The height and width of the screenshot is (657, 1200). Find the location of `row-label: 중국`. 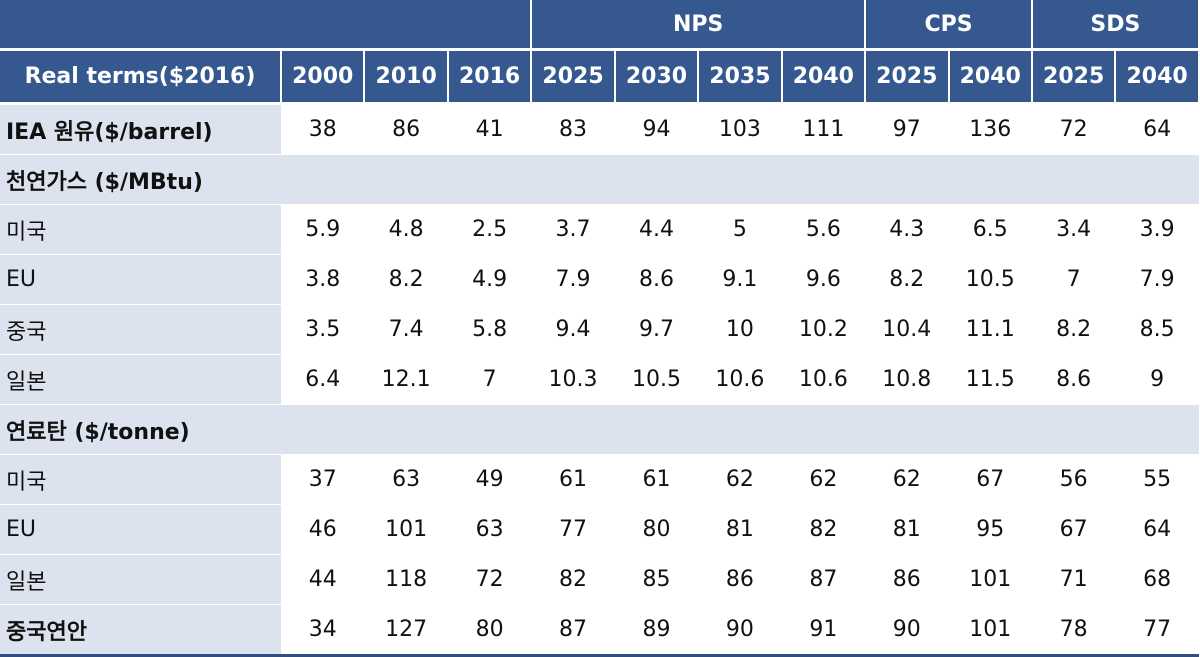

row-label: 중국 is located at coordinates (140, 329).